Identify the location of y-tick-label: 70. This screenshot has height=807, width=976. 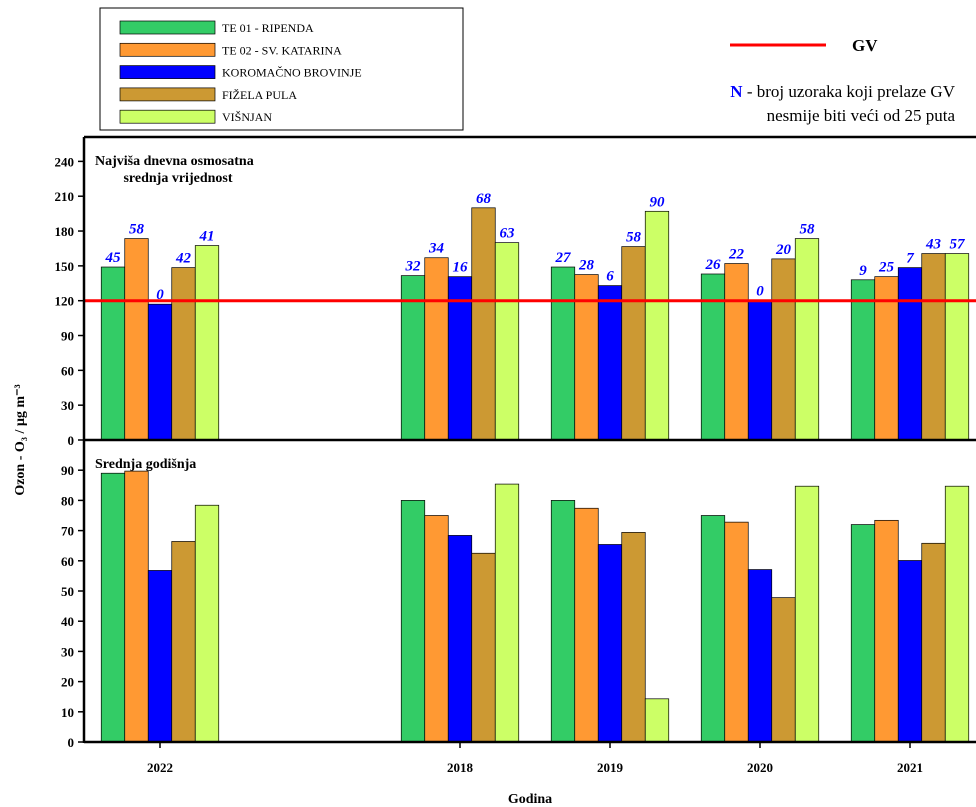
(67, 531).